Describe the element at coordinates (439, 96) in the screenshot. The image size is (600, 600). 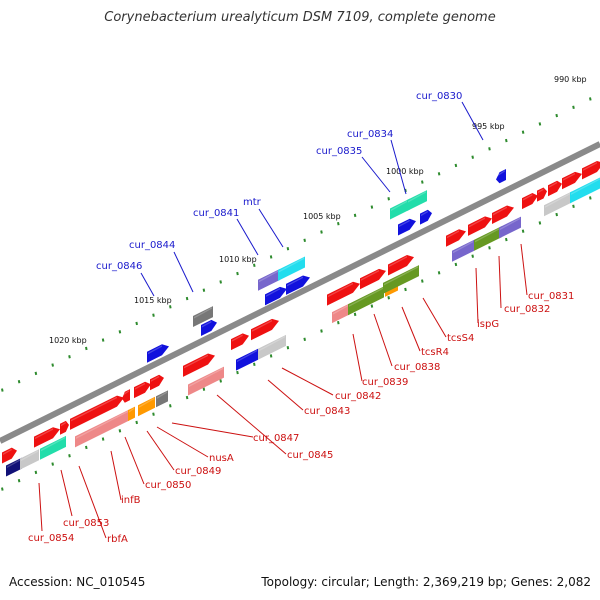
I see `gene-label-cur_0830: cur_0830` at that location.